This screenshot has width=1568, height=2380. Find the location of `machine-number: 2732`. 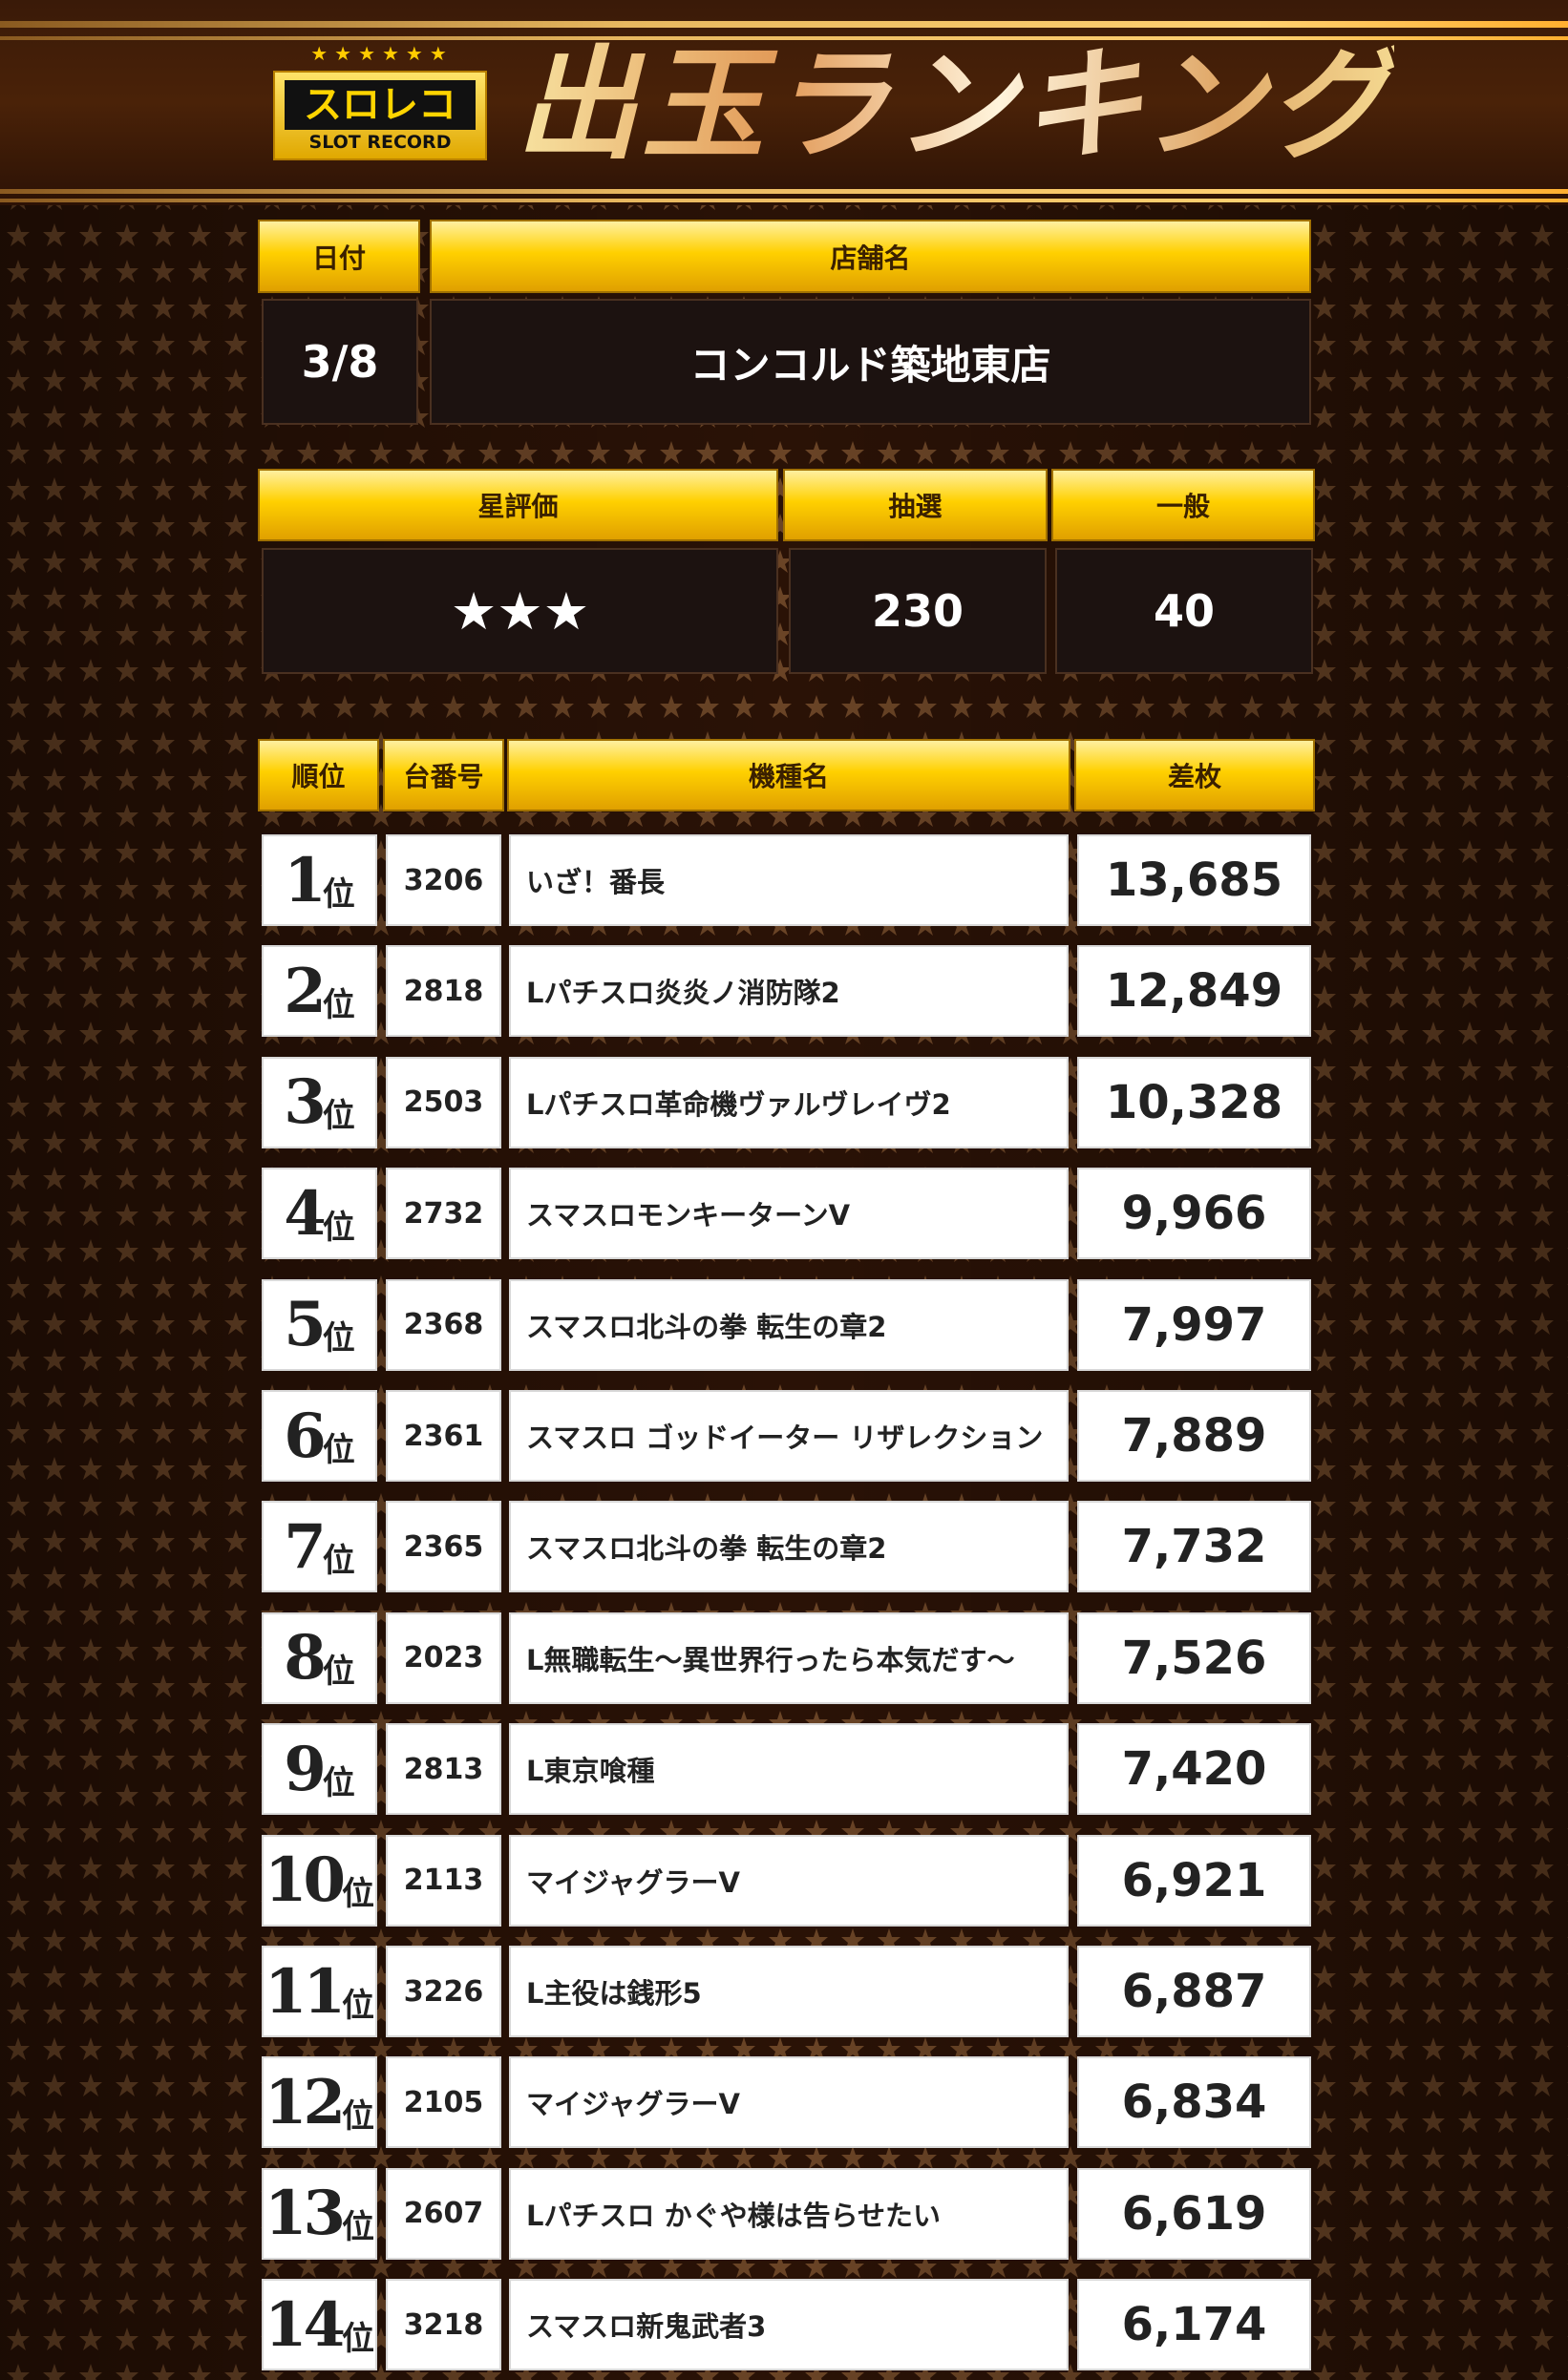

machine-number: 2732 is located at coordinates (443, 1213).